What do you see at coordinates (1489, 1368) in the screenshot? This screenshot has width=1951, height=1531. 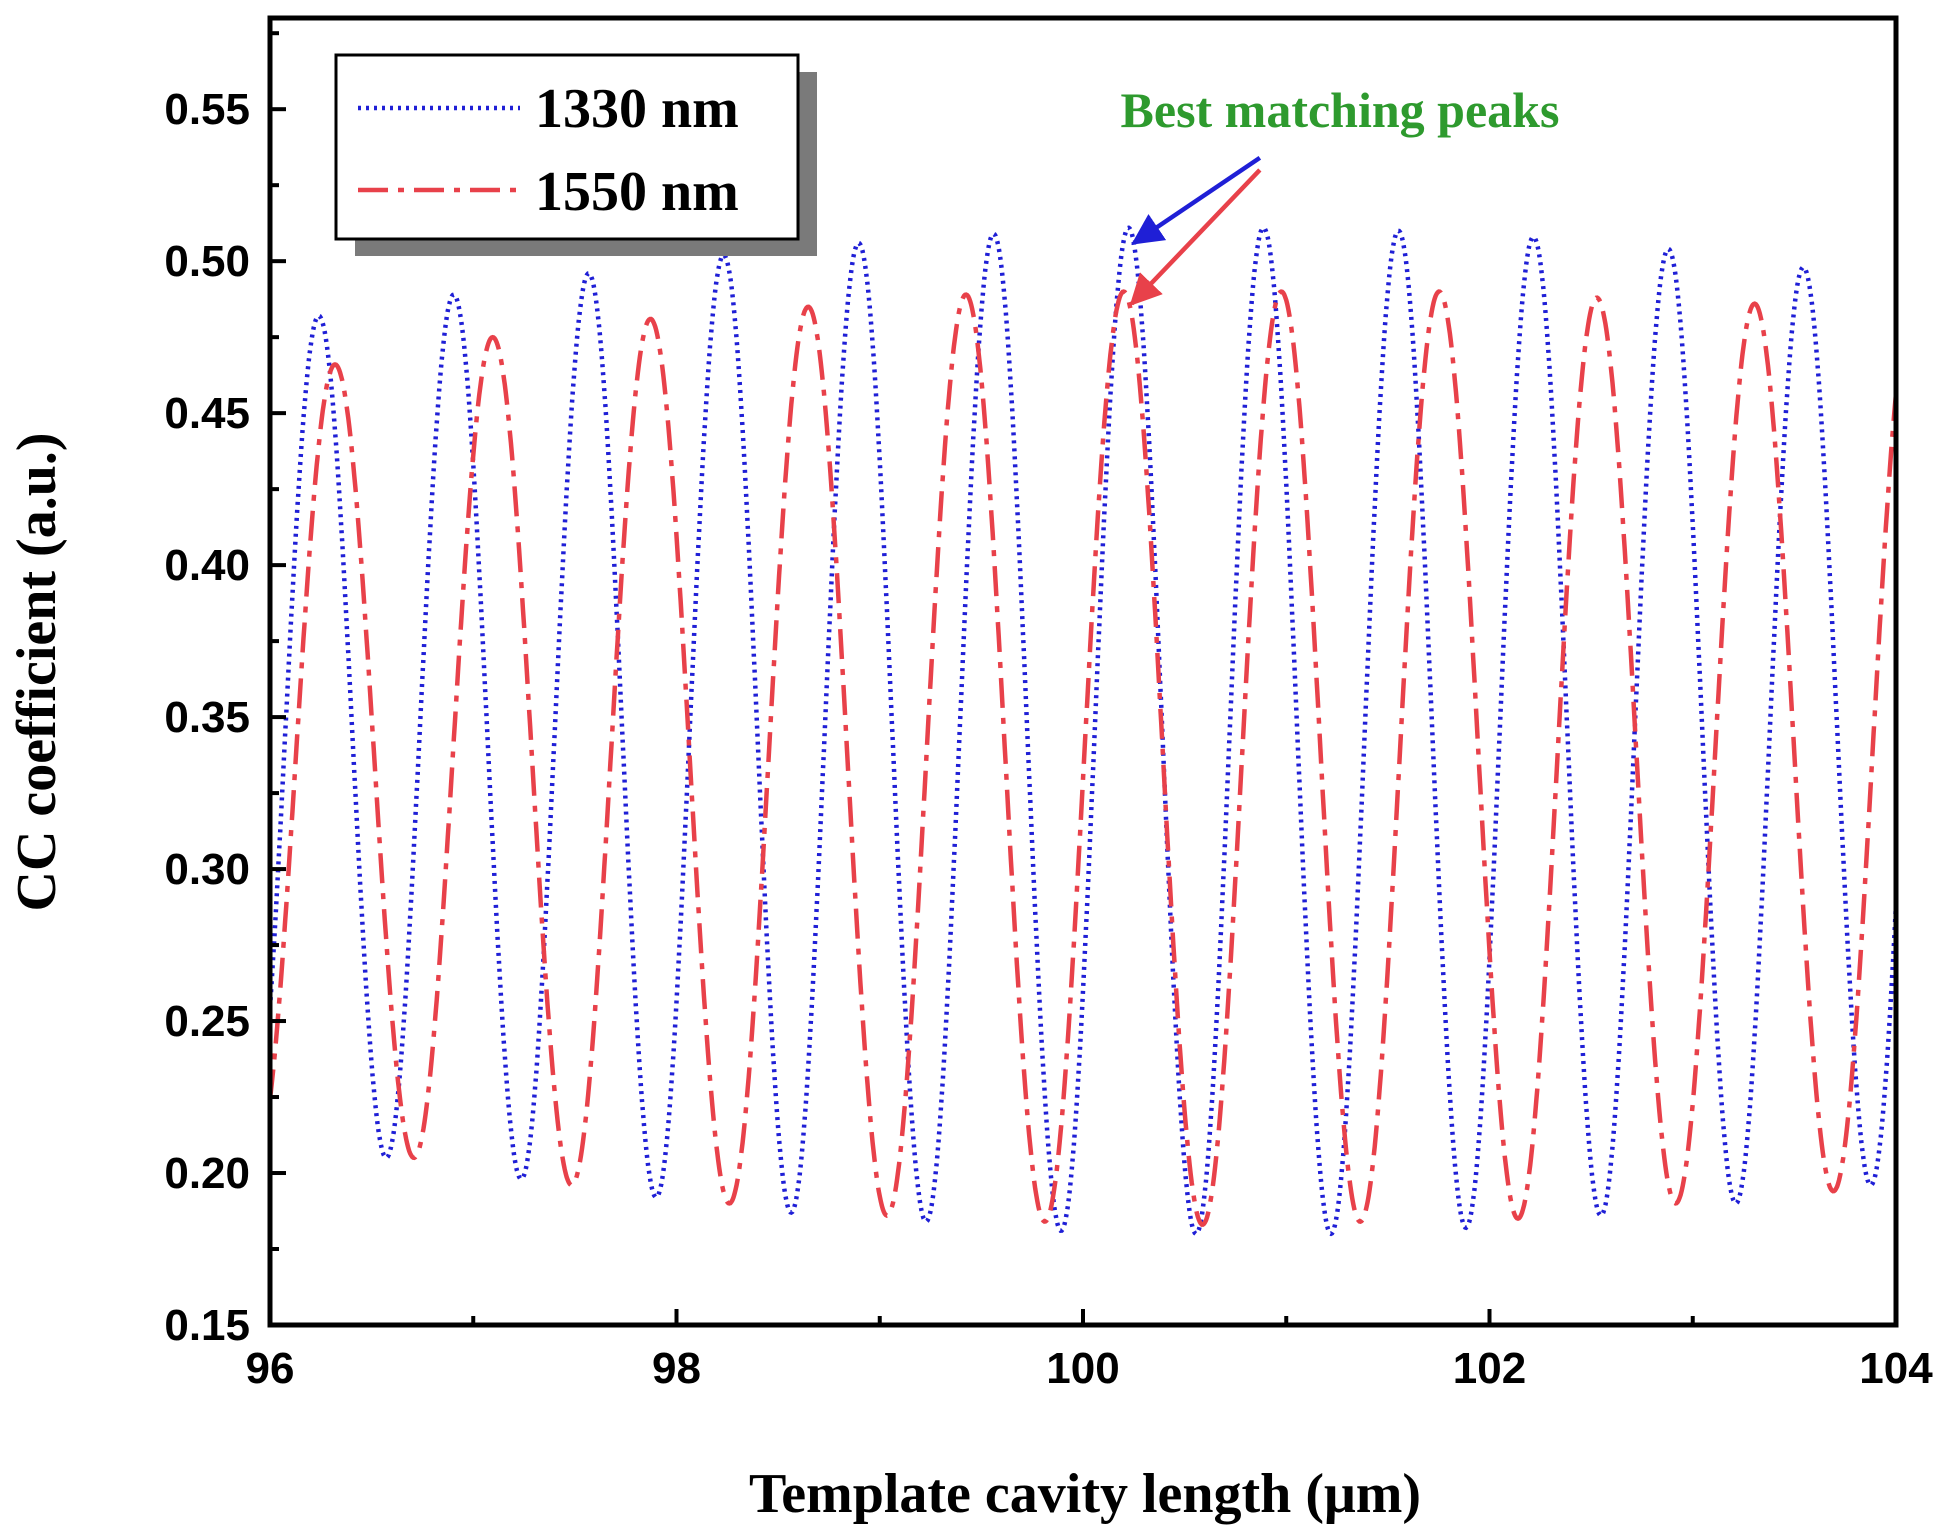 I see `x-tick-label: 102` at bounding box center [1489, 1368].